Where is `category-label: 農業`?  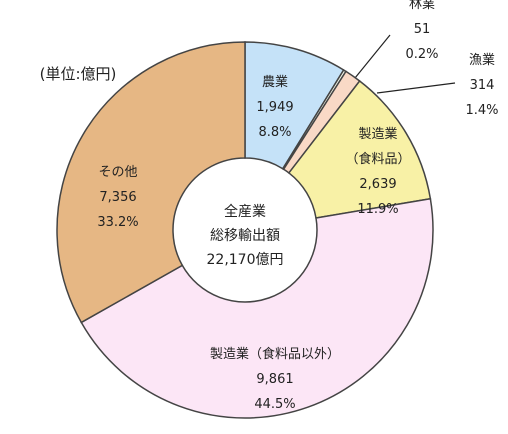
category-label: 農業 is located at coordinates (275, 82).